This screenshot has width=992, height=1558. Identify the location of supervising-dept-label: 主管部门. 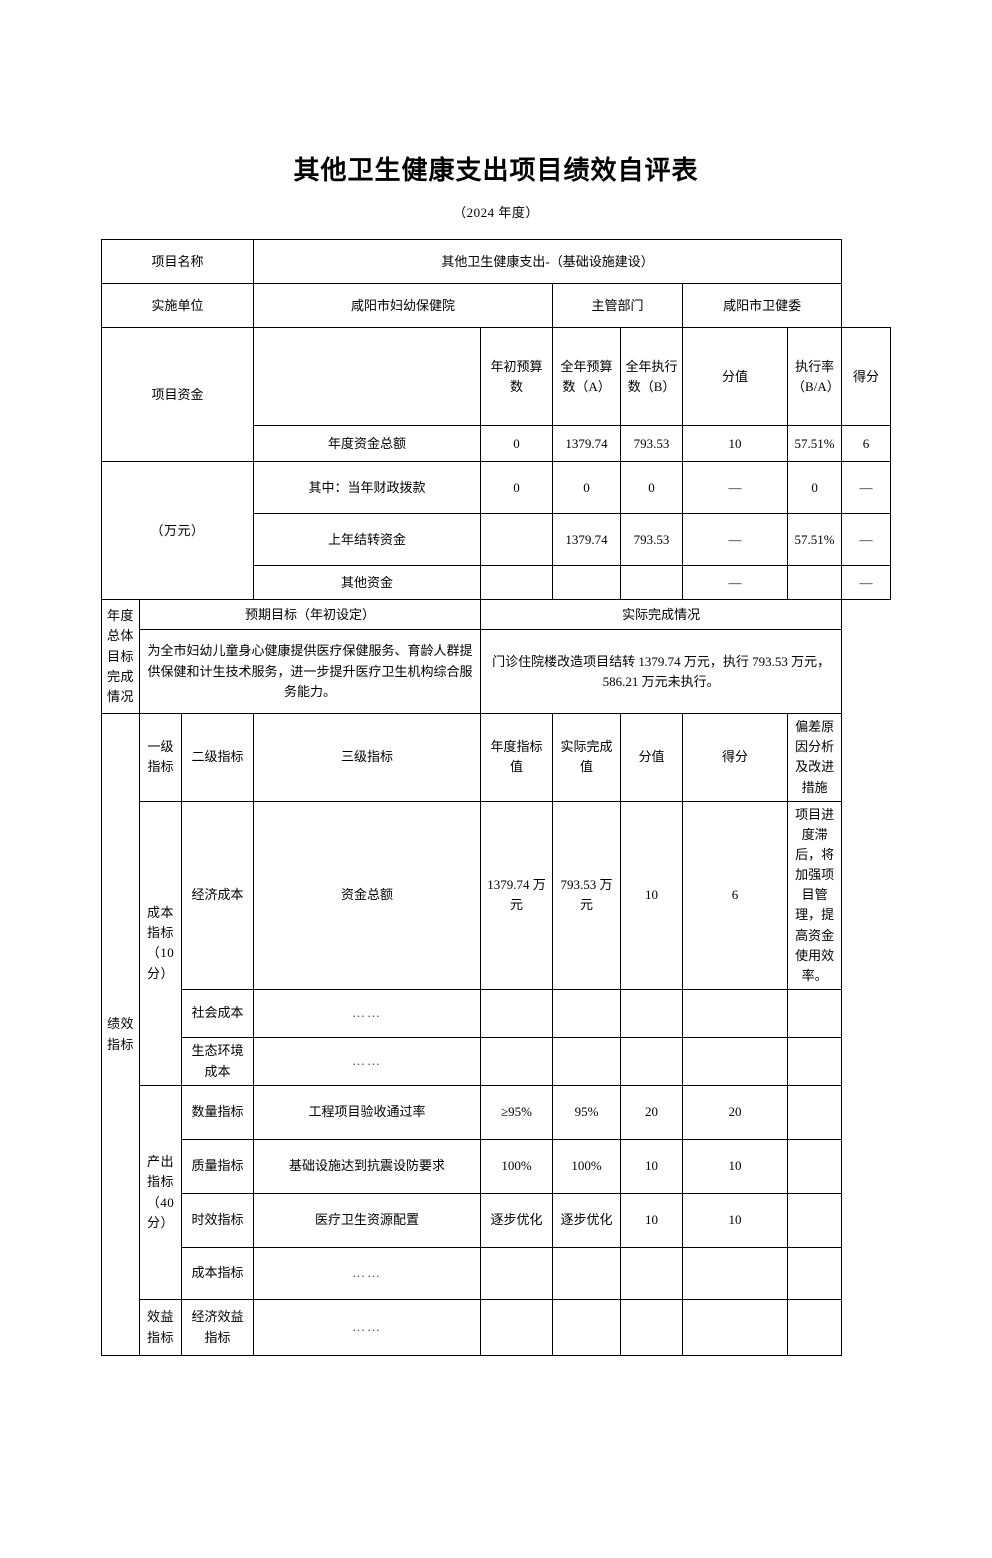
(618, 306).